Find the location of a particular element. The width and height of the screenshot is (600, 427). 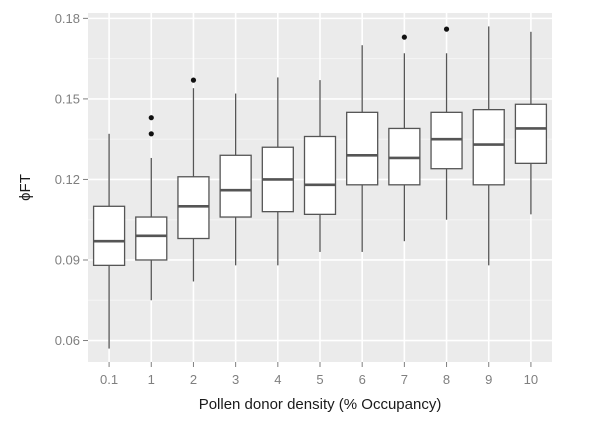

x-tick-label: 7 is located at coordinates (404, 379).